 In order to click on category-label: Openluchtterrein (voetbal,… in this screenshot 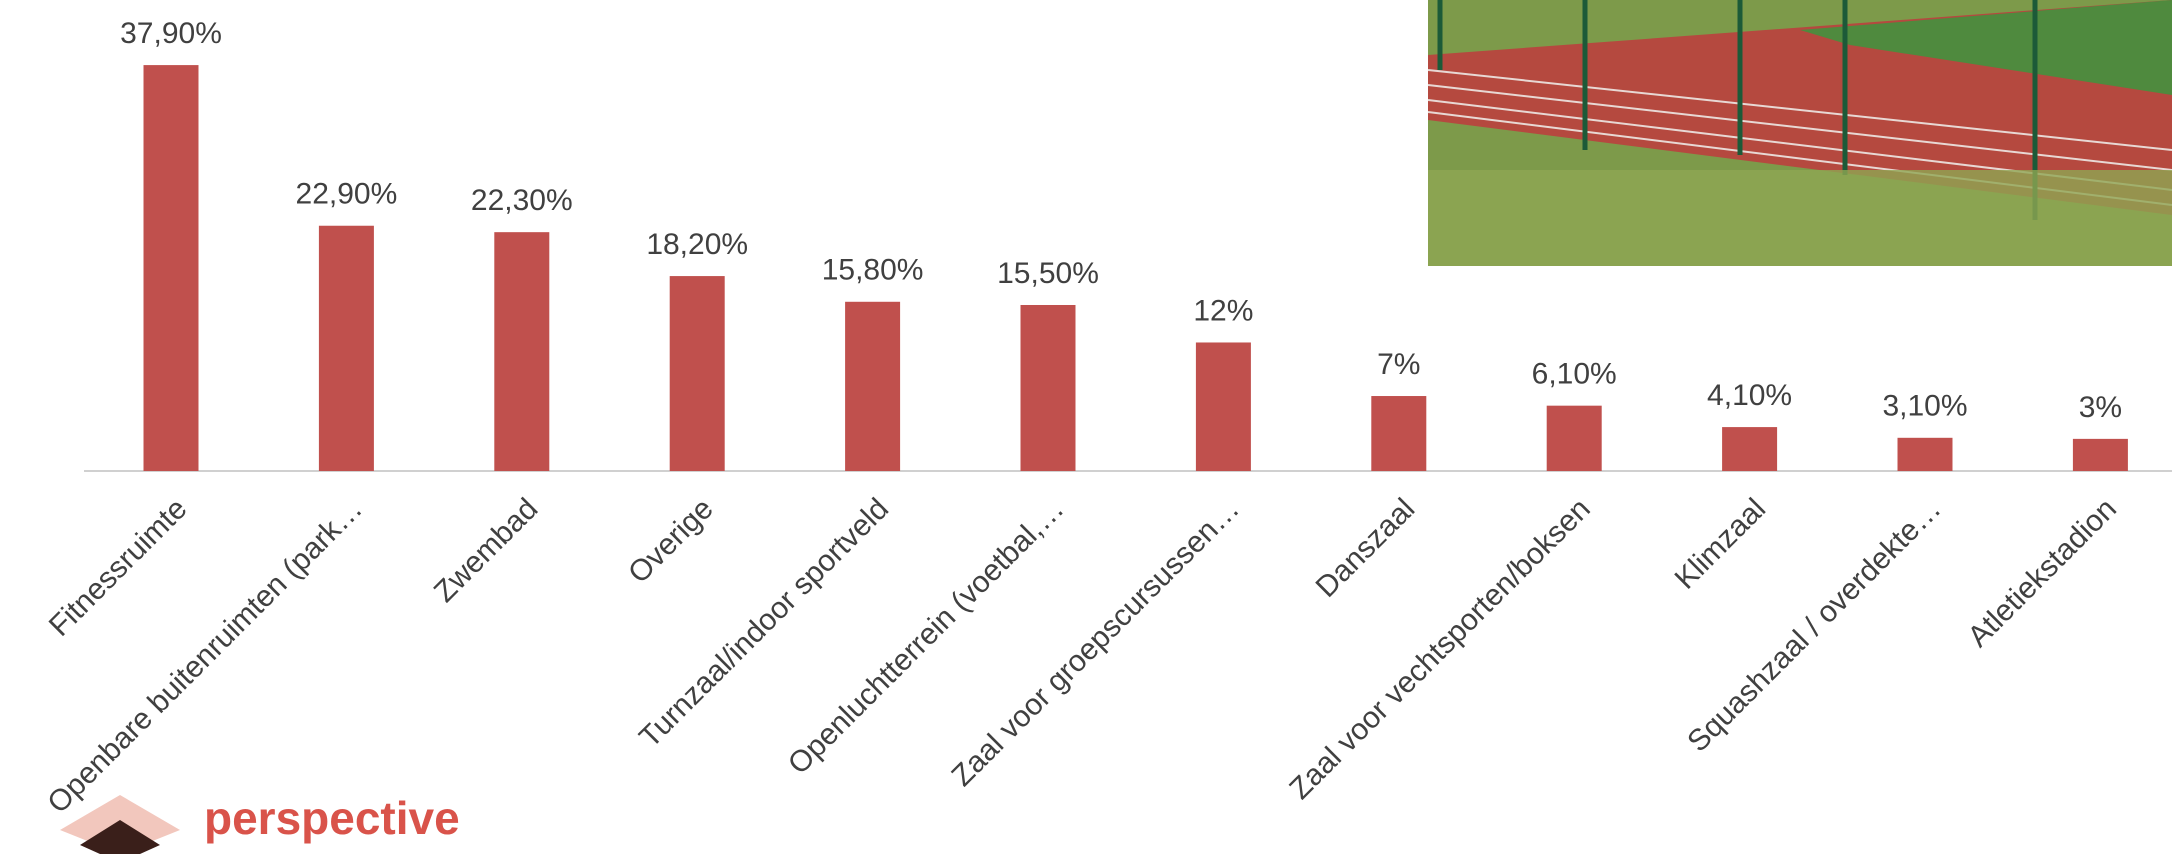, I will do `click(926, 636)`.